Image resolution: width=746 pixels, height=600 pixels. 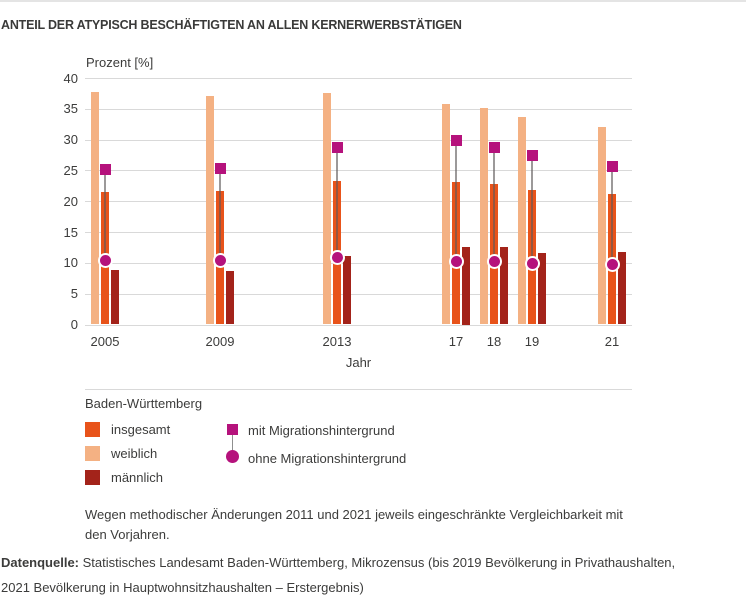 I want to click on marker-mit-migrationshintergrund-2013, so click(x=337, y=148).